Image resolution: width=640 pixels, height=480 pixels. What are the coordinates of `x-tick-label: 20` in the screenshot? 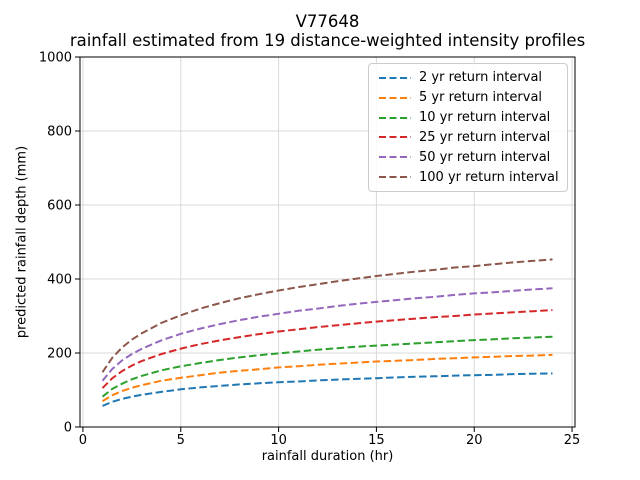 It's located at (474, 440).